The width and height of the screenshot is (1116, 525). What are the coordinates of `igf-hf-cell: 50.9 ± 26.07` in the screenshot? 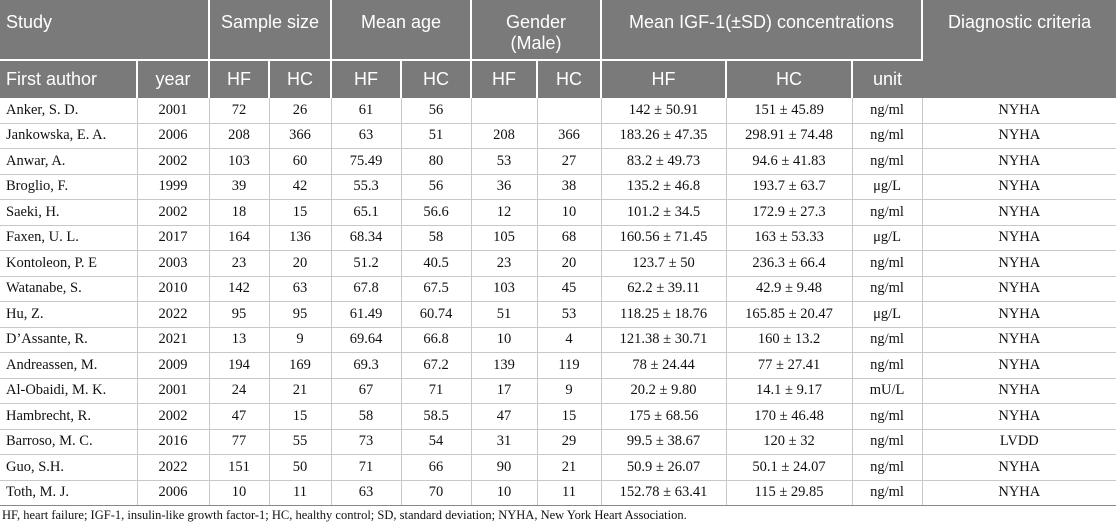 It's located at (664, 467).